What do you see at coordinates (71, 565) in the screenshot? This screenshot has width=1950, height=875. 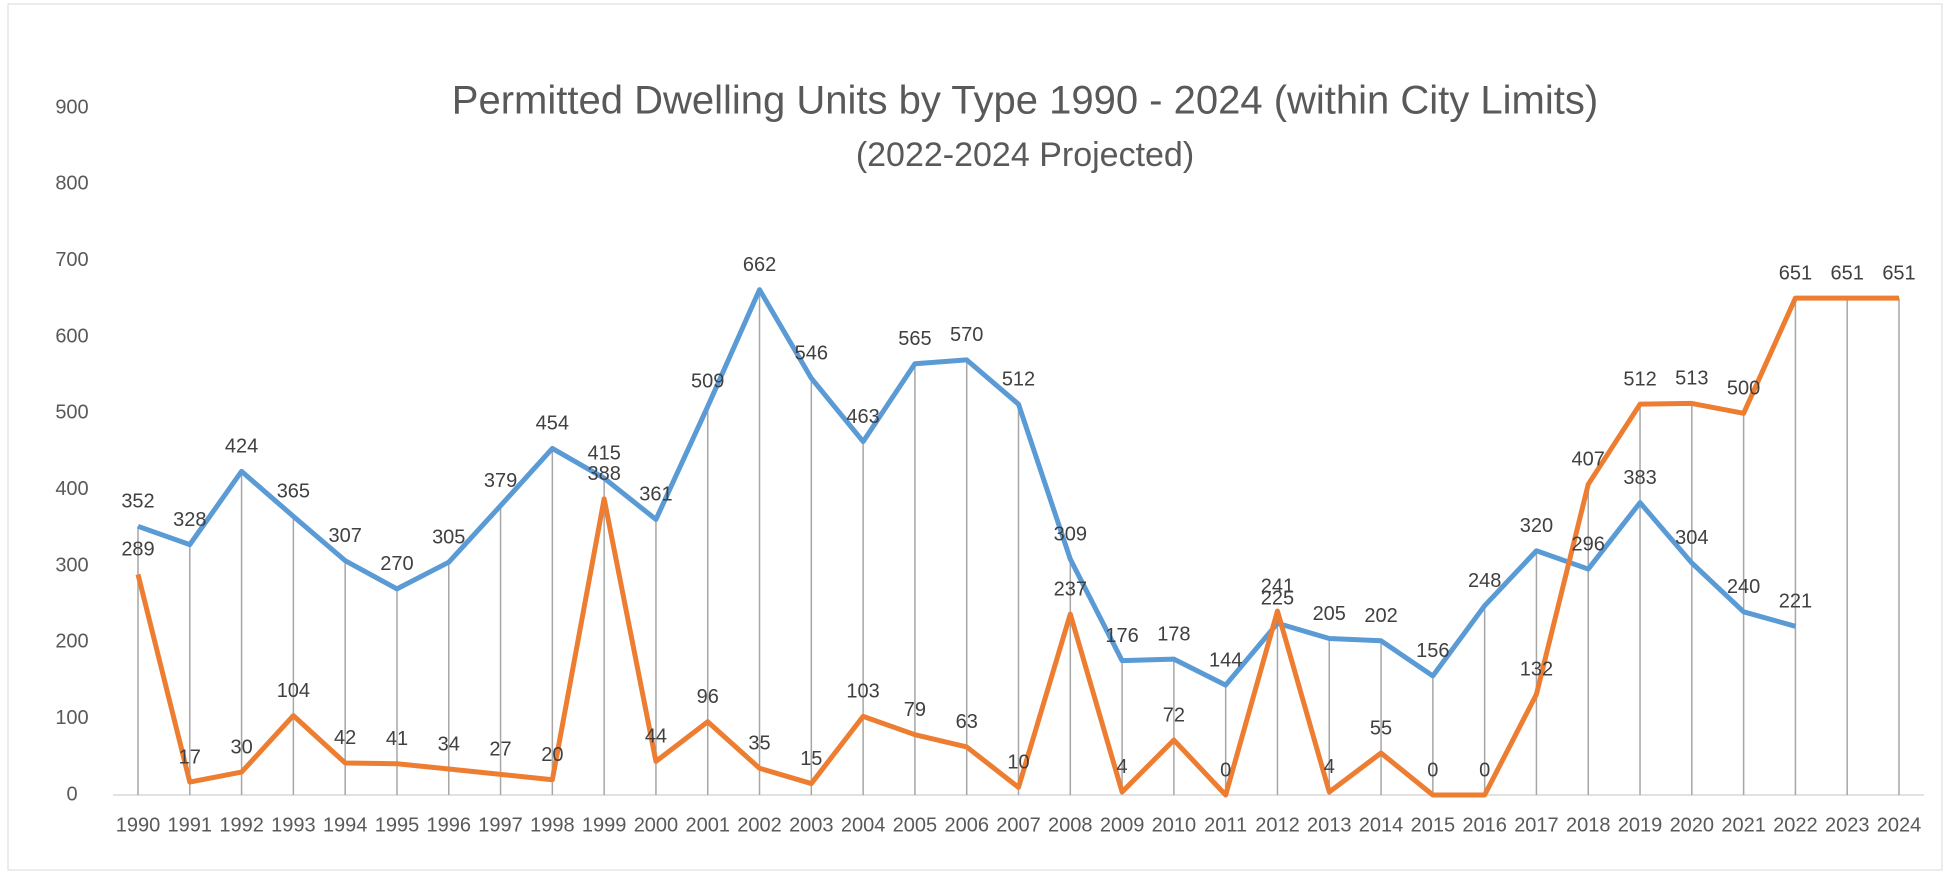 I see `y-tick-label: 300` at bounding box center [71, 565].